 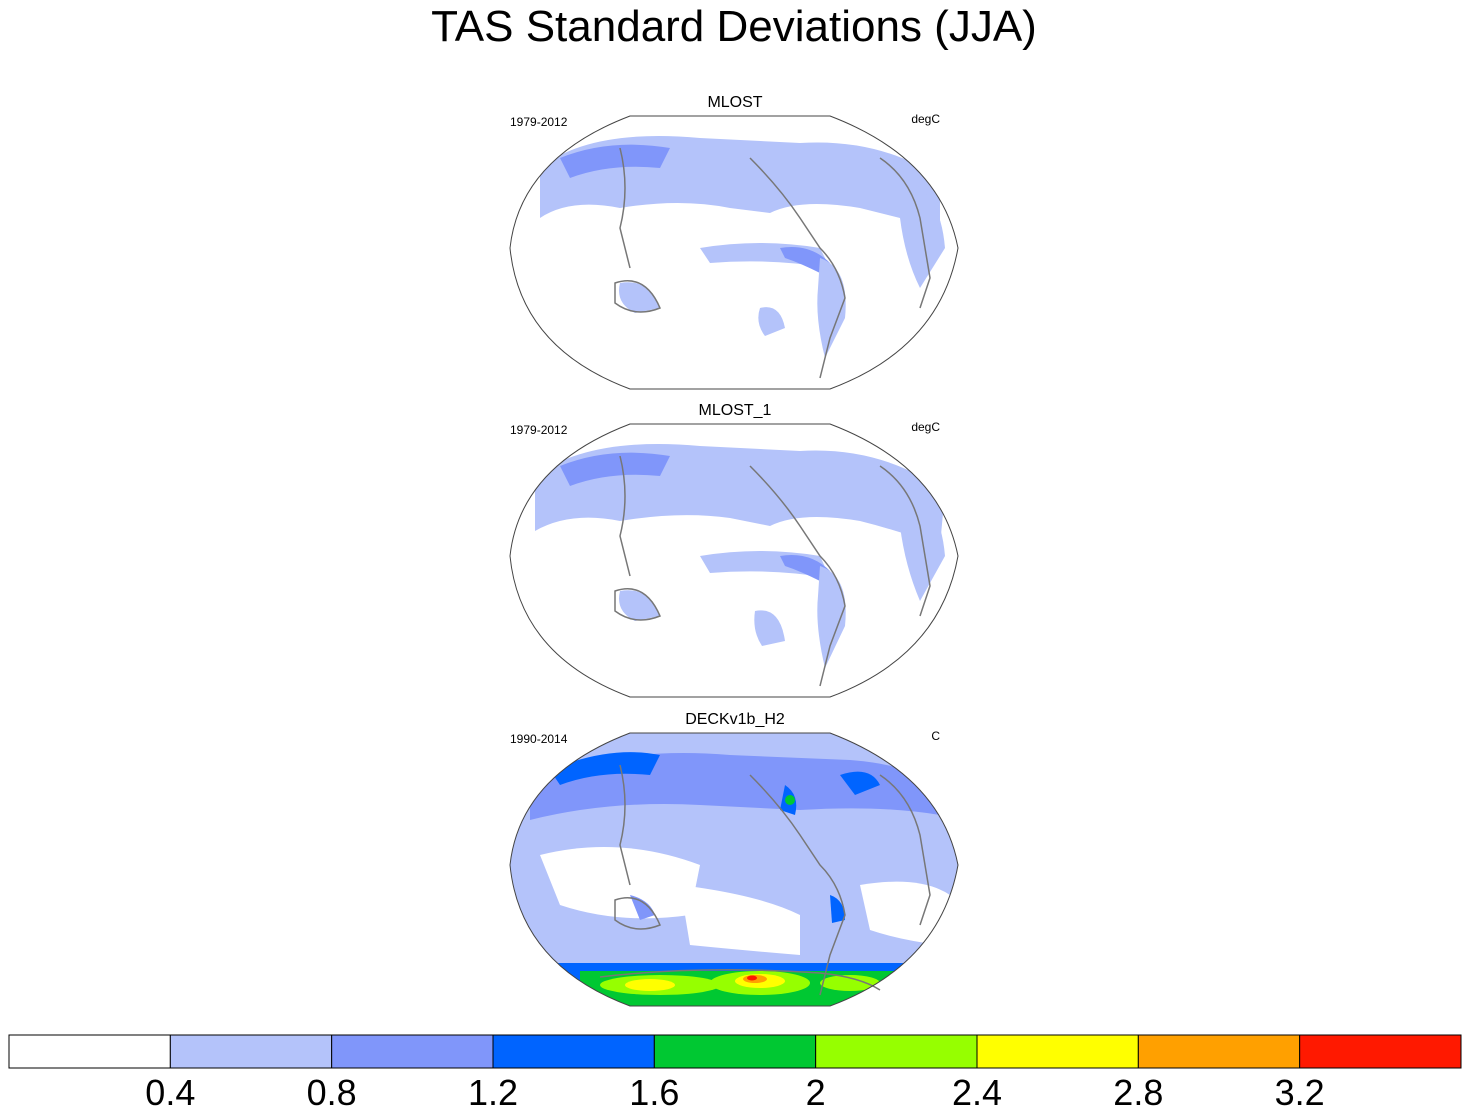 I want to click on colorbar-tick-label: 2.8, so click(x=1138, y=1092).